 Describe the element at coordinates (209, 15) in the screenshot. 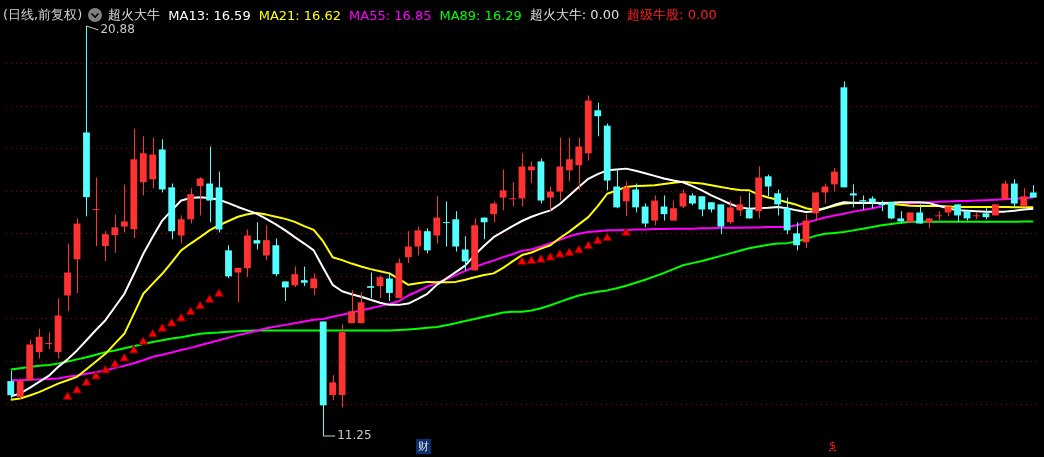

I see `text: MA13: 16.59` at that location.